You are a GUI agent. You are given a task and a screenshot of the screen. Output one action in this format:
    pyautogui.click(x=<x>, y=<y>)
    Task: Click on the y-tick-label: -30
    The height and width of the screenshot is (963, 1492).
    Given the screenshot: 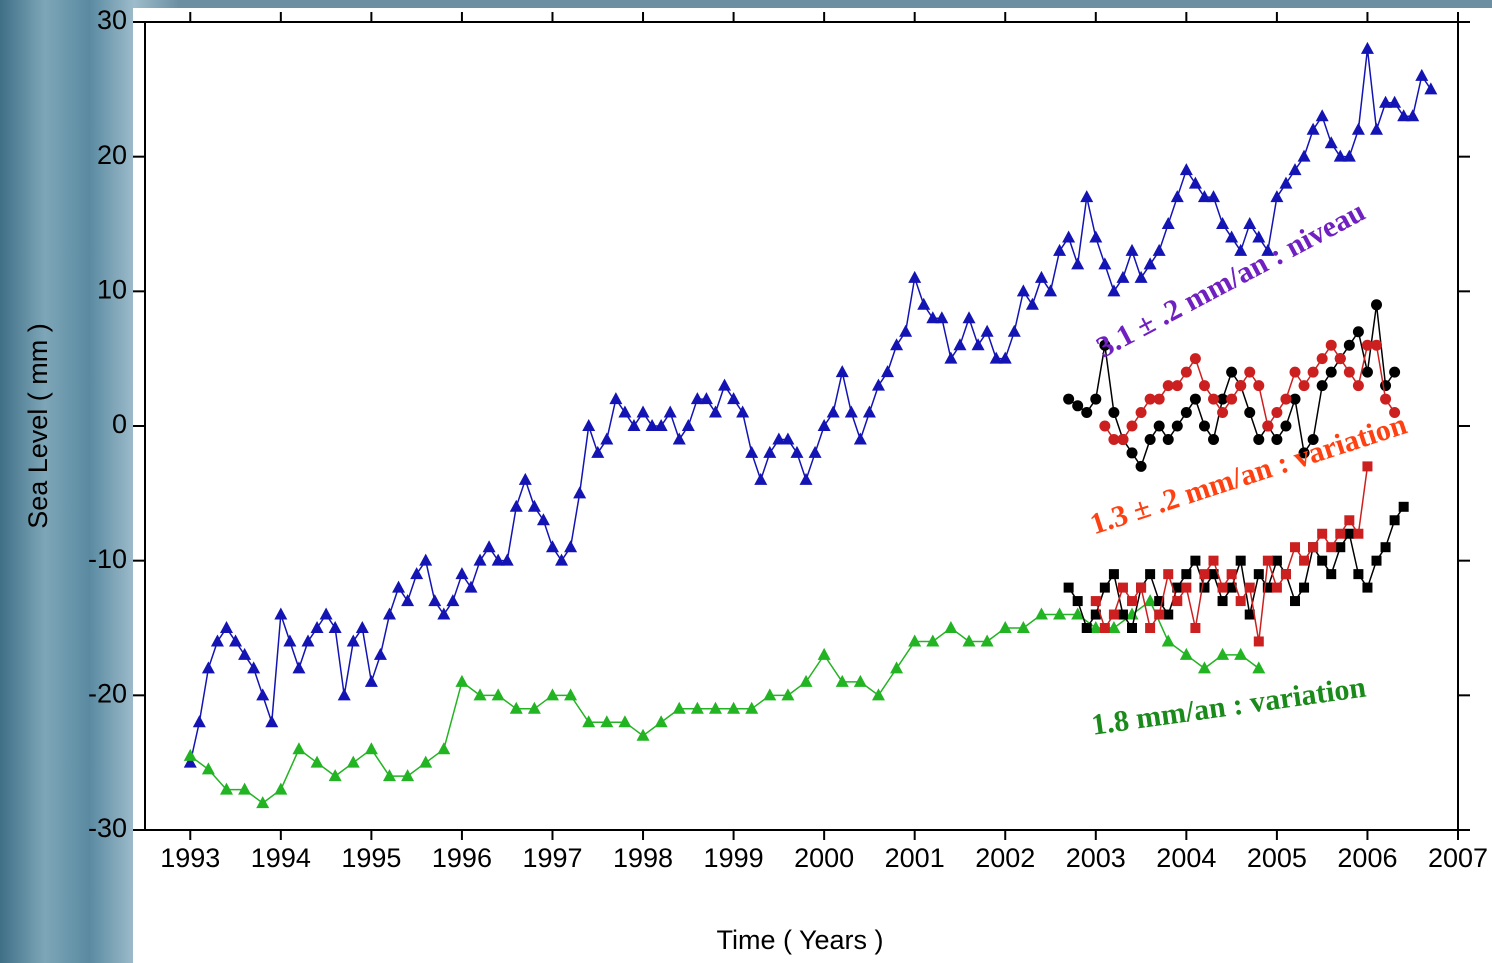 What is the action you would take?
    pyautogui.click(x=107, y=828)
    